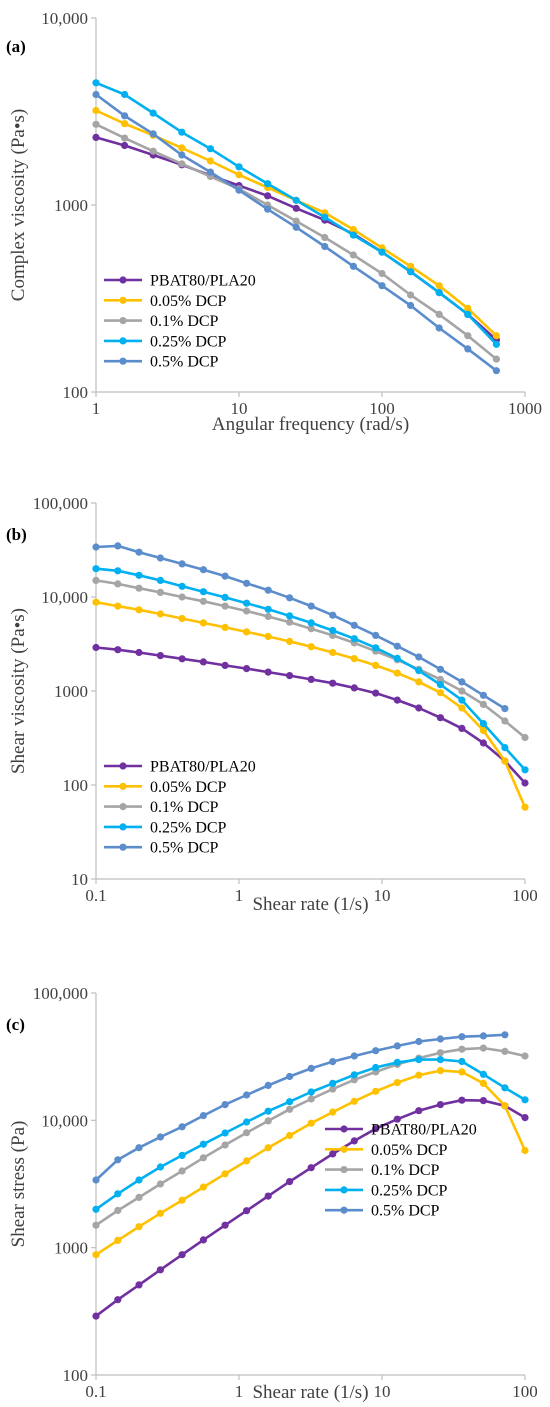 The width and height of the screenshot is (550, 1407). I want to click on legend-label: 0.1% DCP, so click(405, 1170).